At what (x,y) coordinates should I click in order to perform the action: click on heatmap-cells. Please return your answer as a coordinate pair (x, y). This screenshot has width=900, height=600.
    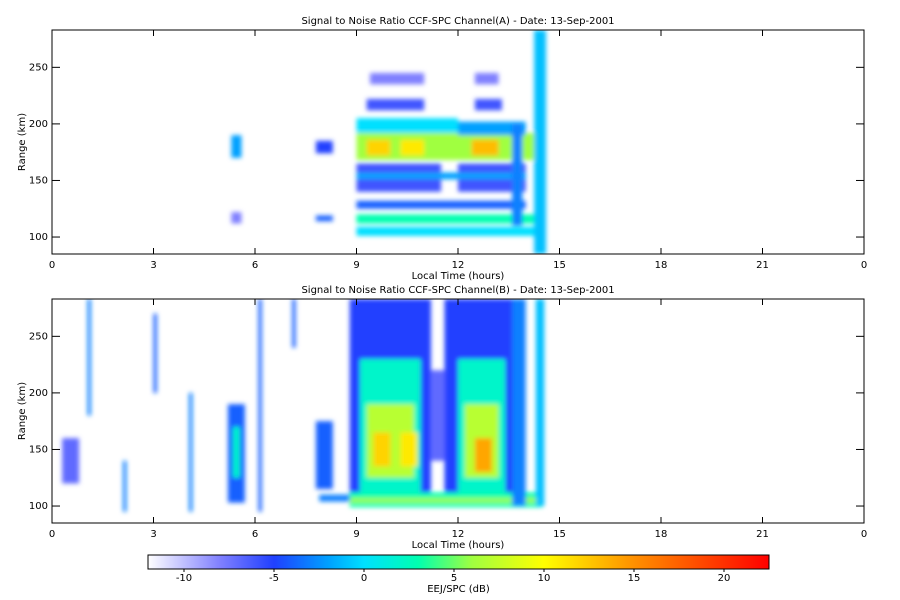
    Looking at the image, I should click on (388, 142).